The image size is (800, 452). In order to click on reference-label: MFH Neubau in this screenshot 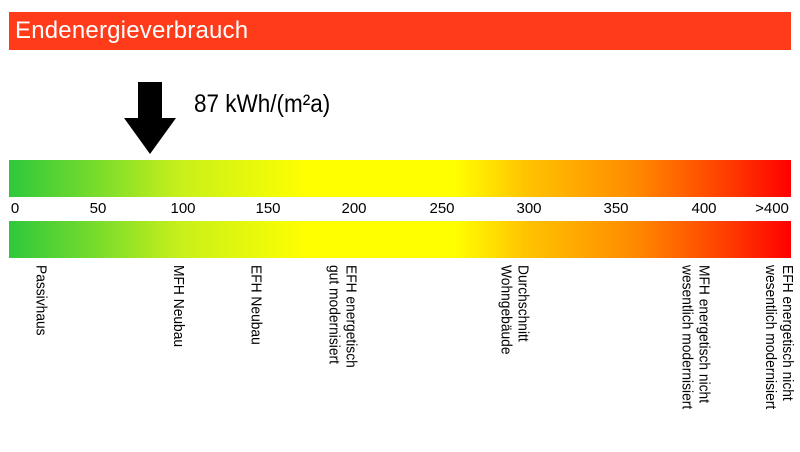, I will do `click(179, 306)`.